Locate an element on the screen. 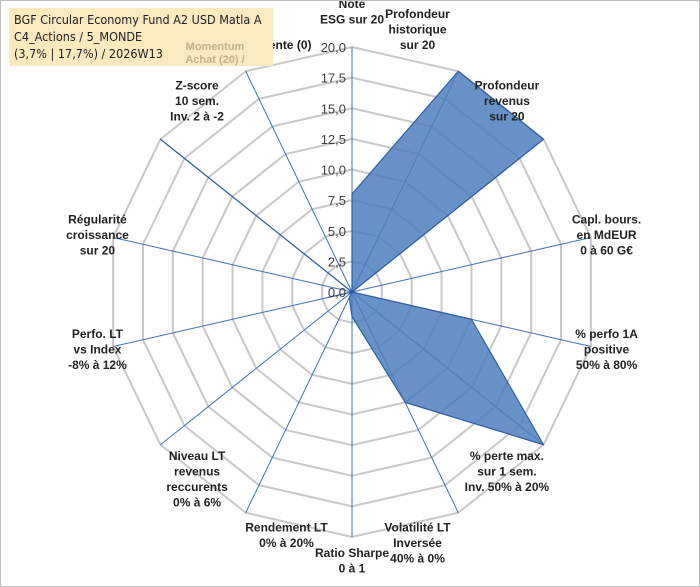  axis-label-11: Régularité croissance sur 20 is located at coordinates (97, 235).